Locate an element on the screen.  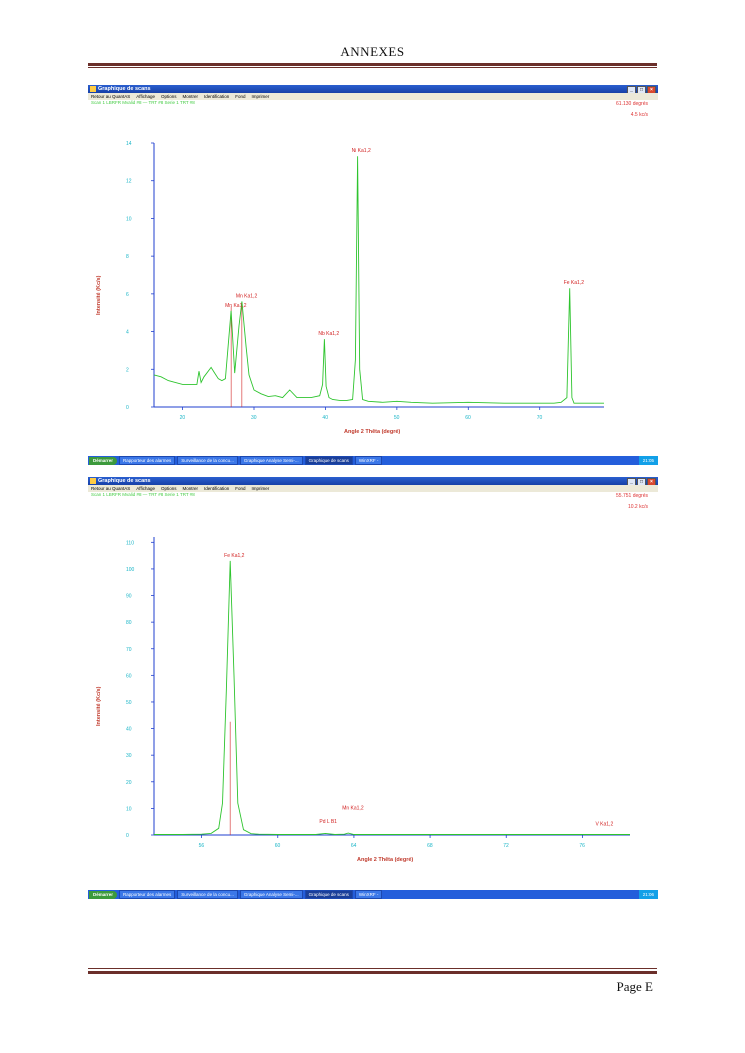
y-tick-label: 6 is located at coordinates (127, 295).